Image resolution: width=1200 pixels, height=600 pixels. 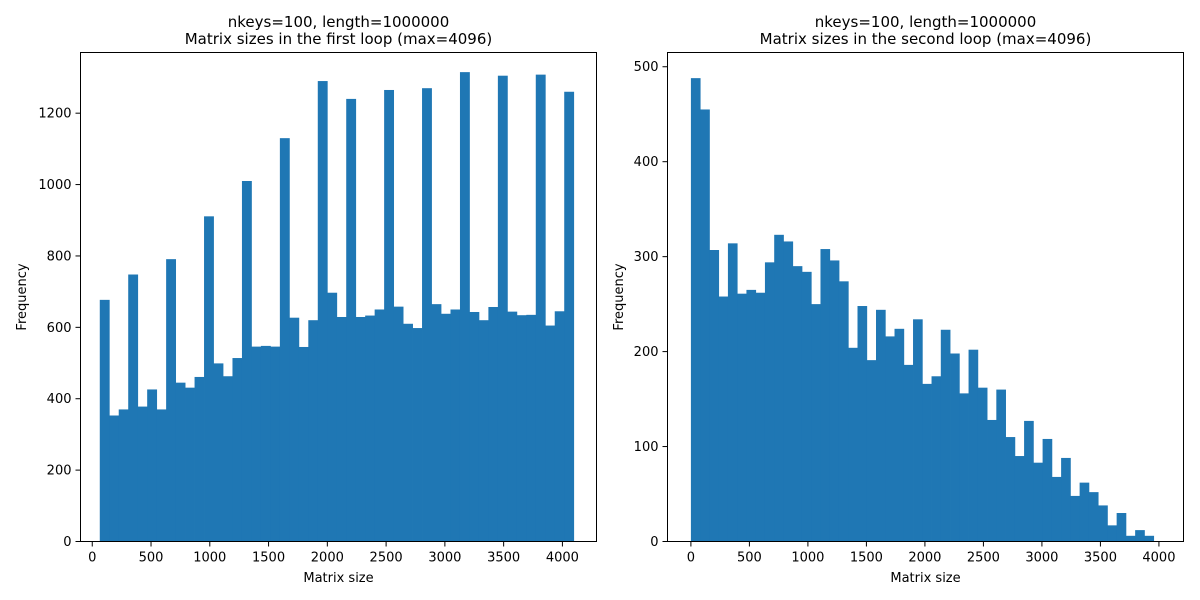 What do you see at coordinates (59, 328) in the screenshot?
I see `y-tick-label: 600` at bounding box center [59, 328].